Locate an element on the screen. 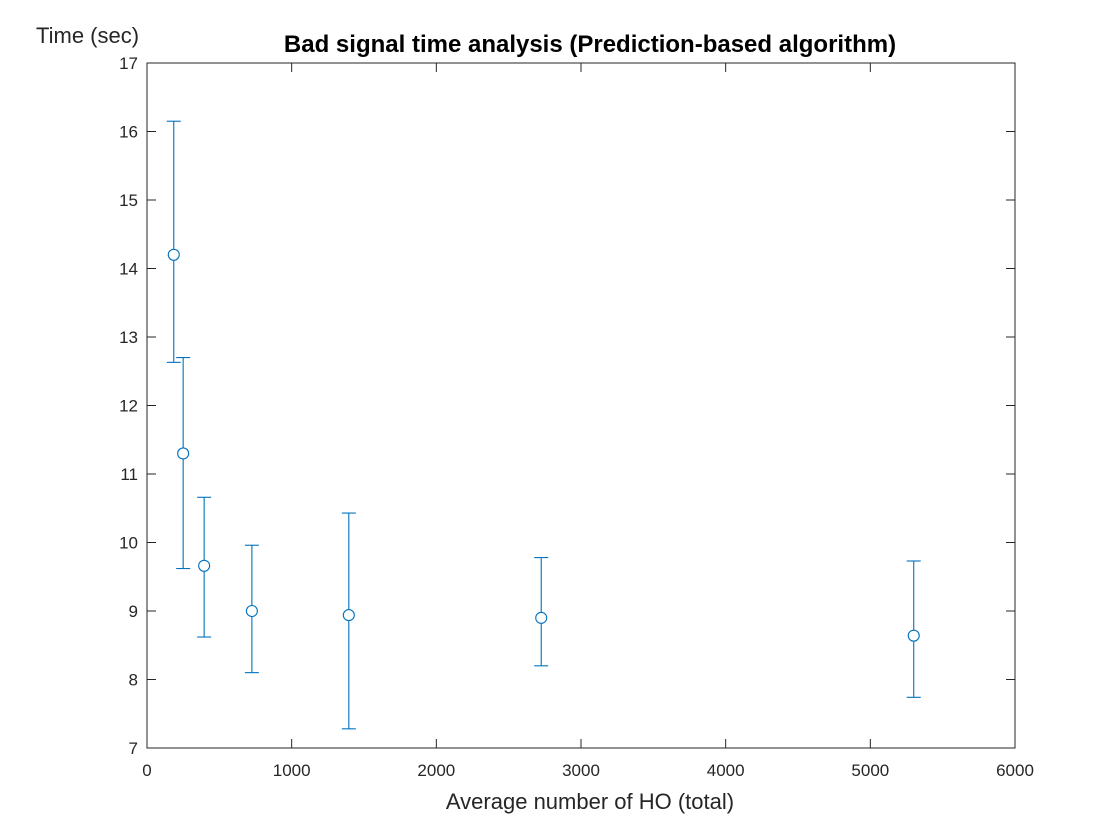  x-axis-label: Average number of HO (total) is located at coordinates (590, 801).